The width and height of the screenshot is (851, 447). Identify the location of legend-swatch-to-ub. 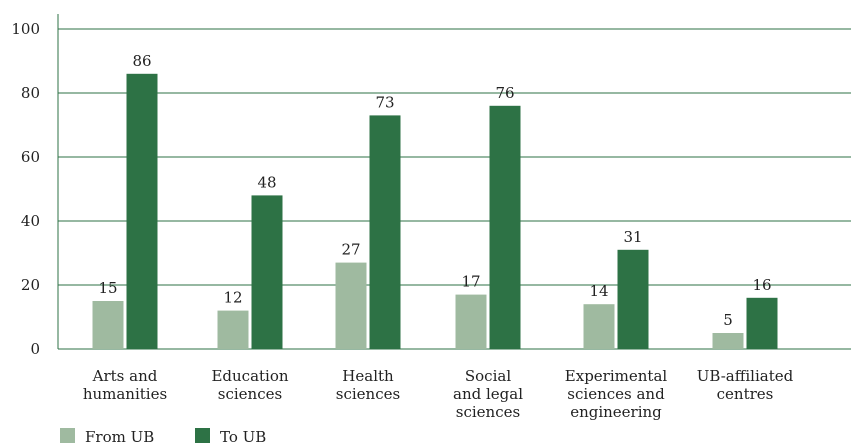
(202, 435).